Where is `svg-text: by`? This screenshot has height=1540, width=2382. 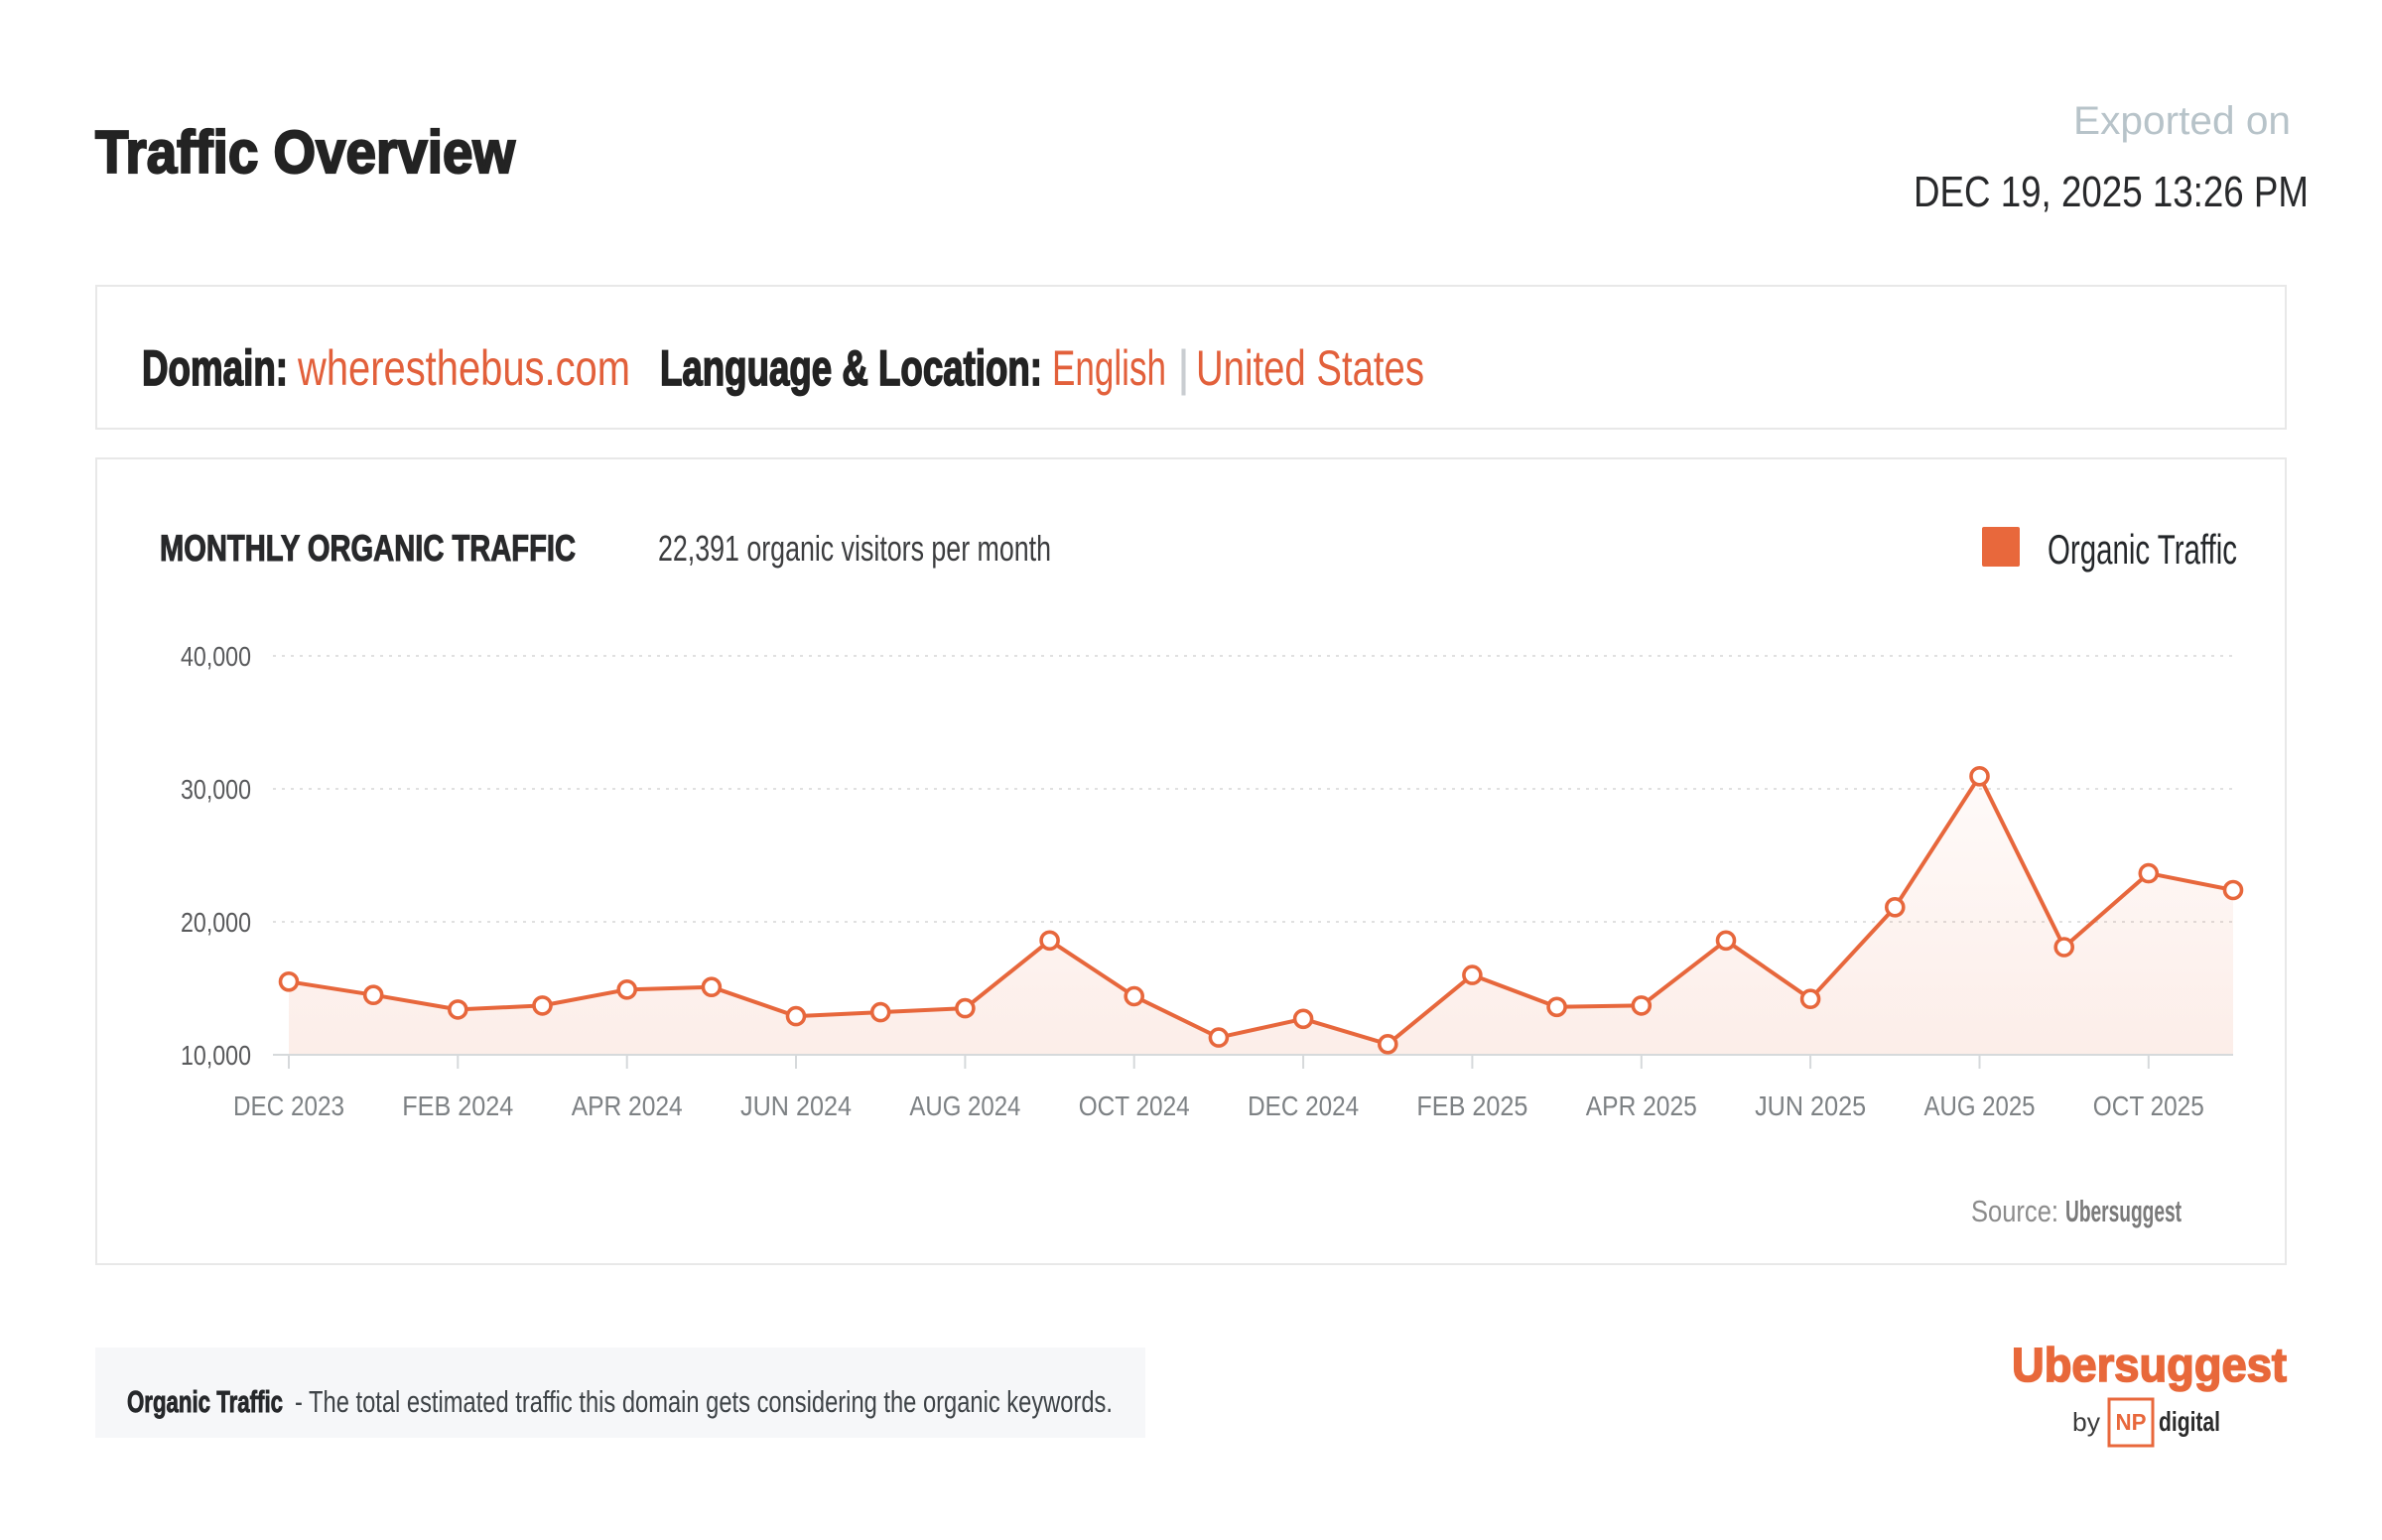
svg-text: by is located at coordinates (2086, 1422).